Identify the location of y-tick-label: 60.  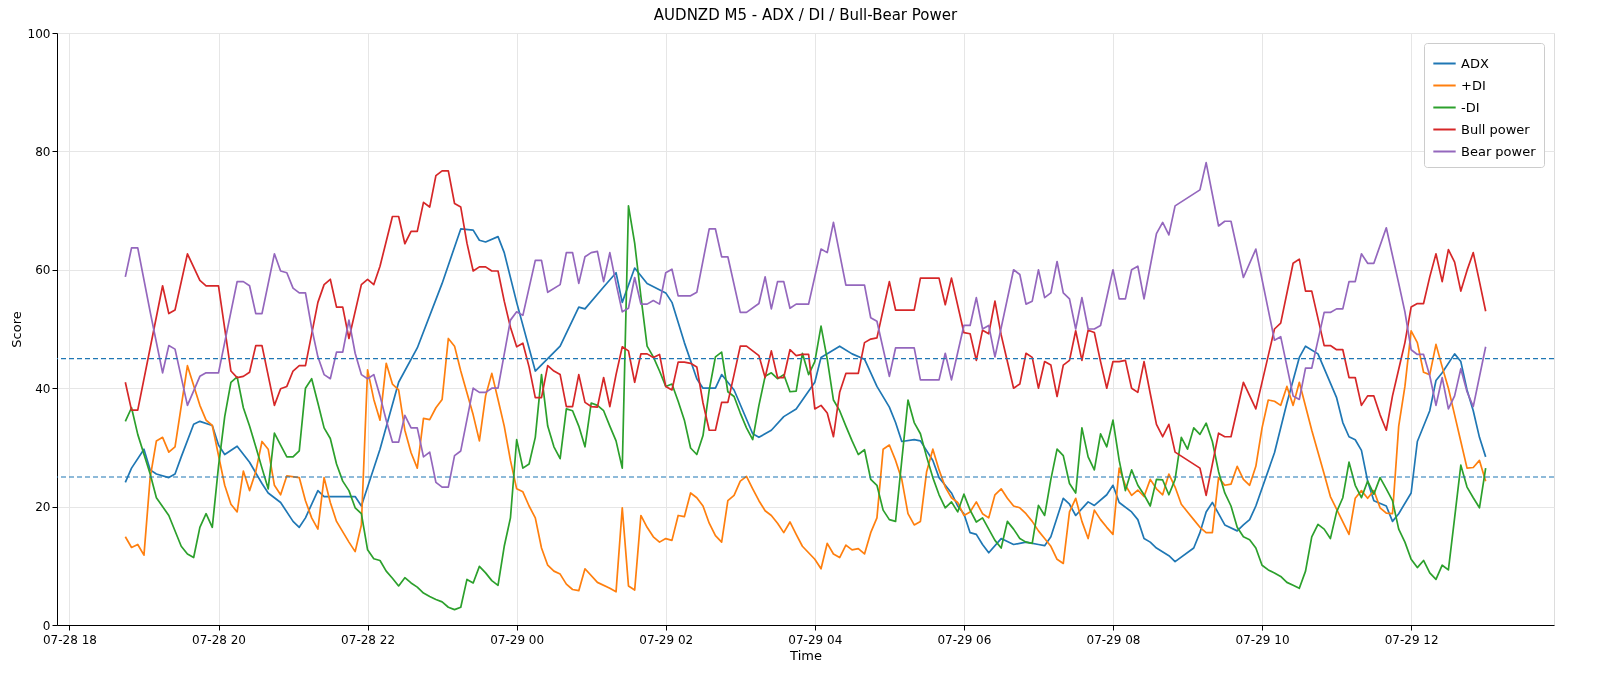
(43, 270).